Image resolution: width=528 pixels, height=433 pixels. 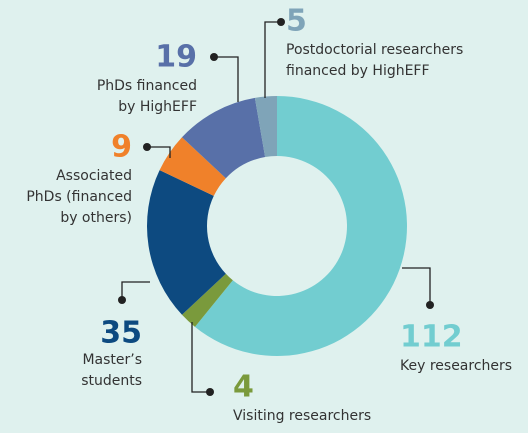 What do you see at coordinates (147, 86) in the screenshot?
I see `category-label: PhDs financed` at bounding box center [147, 86].